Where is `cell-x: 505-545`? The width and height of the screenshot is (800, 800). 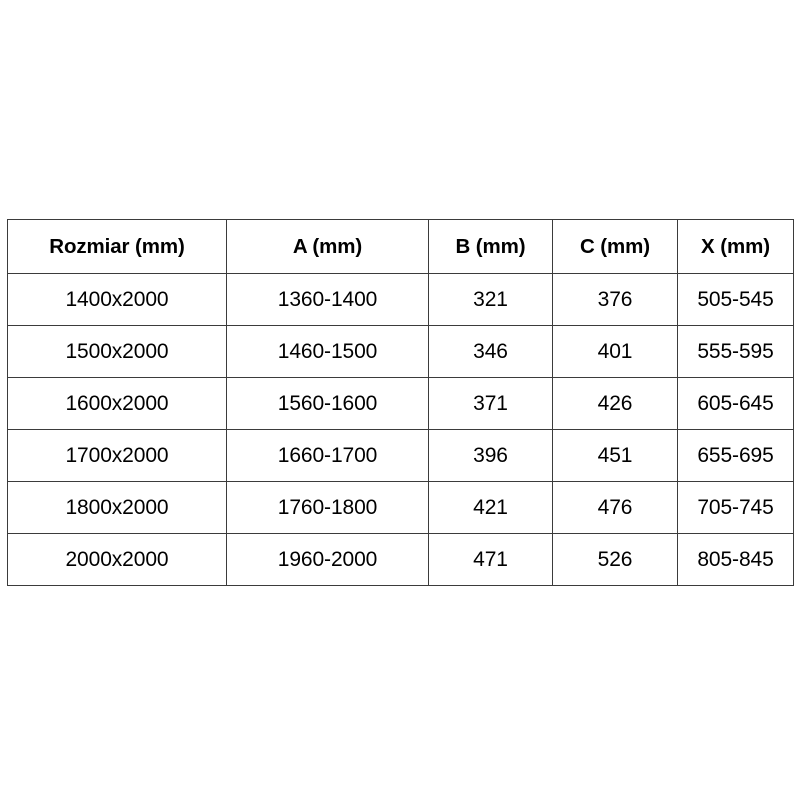
cell-x: 505-545 is located at coordinates (735, 299).